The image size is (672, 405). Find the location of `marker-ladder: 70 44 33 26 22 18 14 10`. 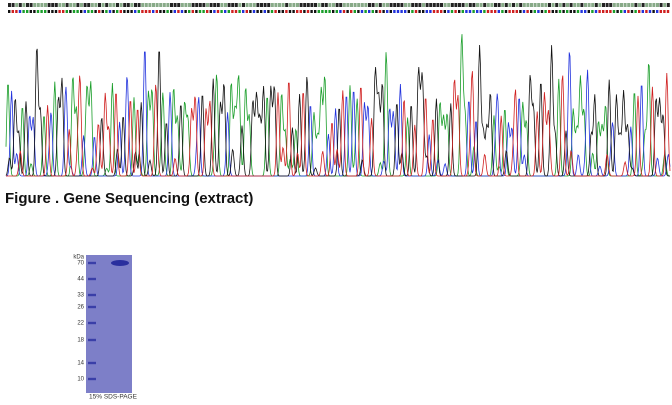

marker-ladder: 70 44 33 26 22 18 14 10 is located at coordinates (86, 322).